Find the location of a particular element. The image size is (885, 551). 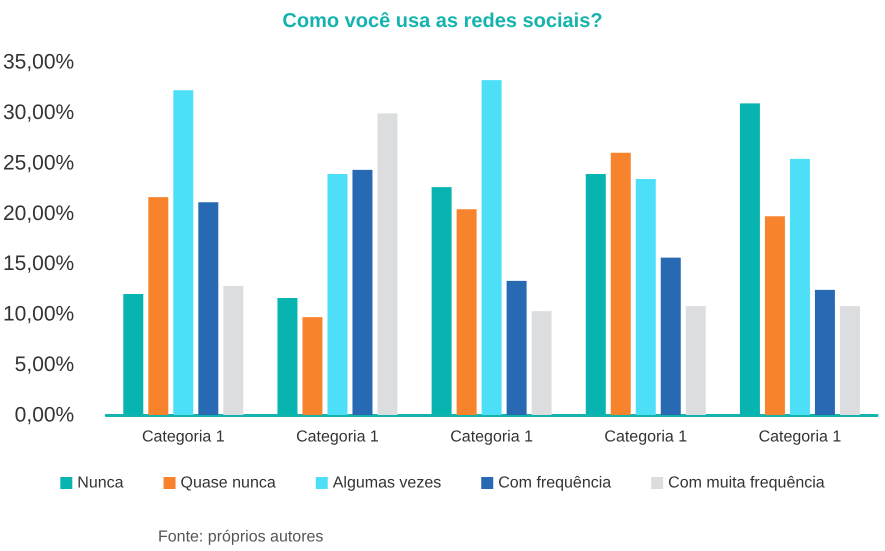

legend-label: Quase nunca is located at coordinates (228, 483).